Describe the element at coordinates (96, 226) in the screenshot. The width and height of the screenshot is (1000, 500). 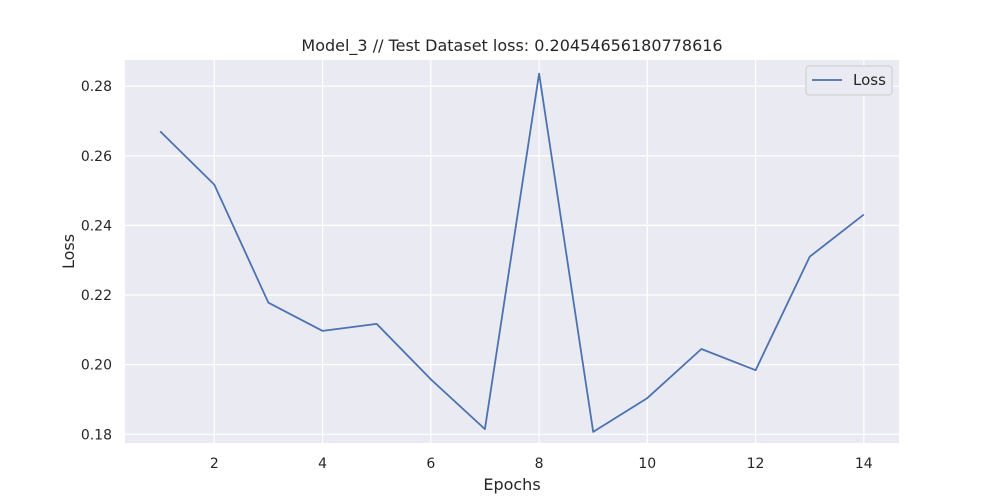
I see `y-tick-label: 0.24` at that location.